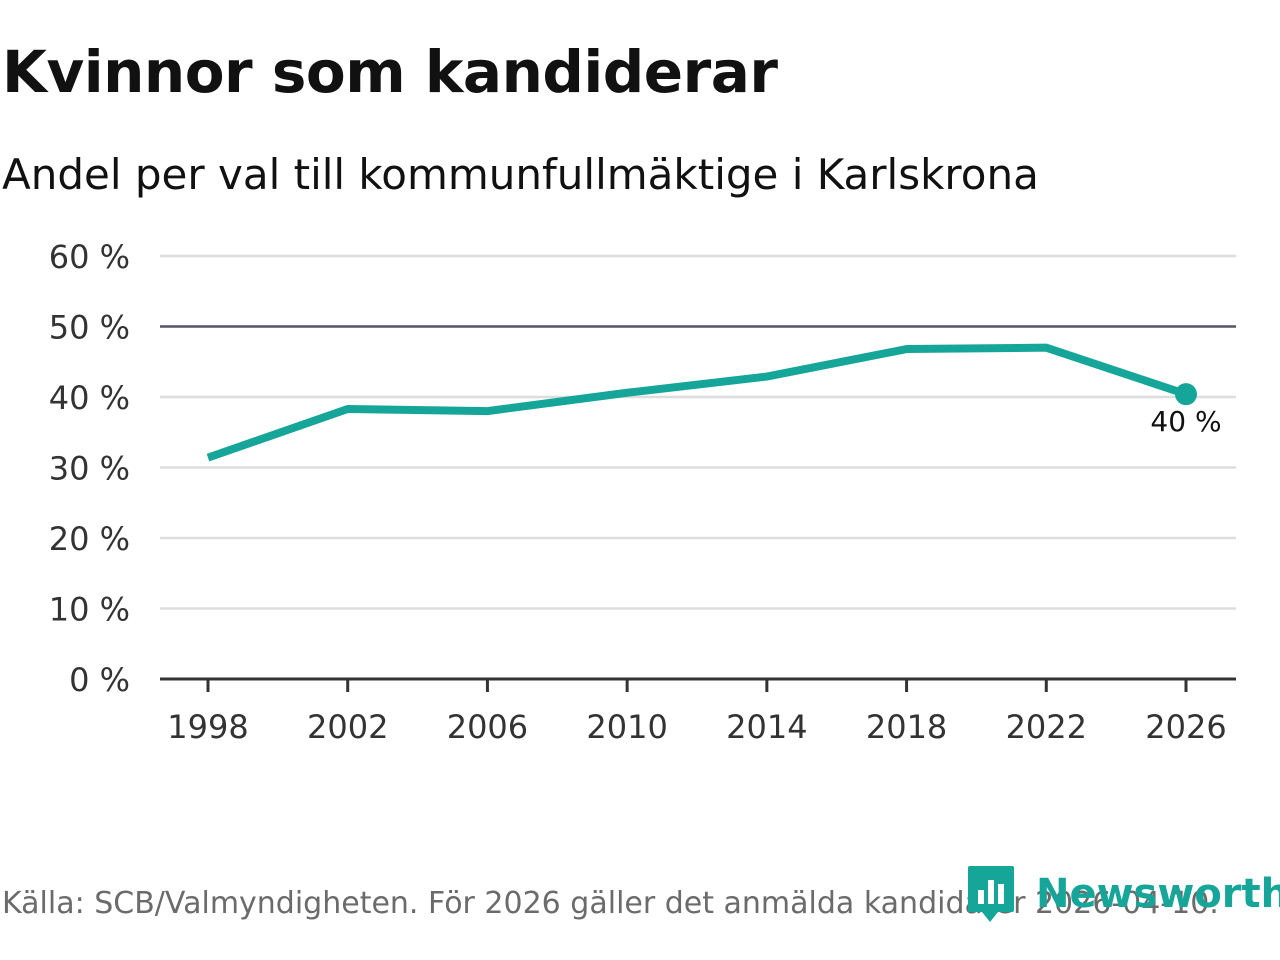 Image resolution: width=1280 pixels, height=960 pixels. Describe the element at coordinates (906, 727) in the screenshot. I see `x-tick-label: 2018` at that location.